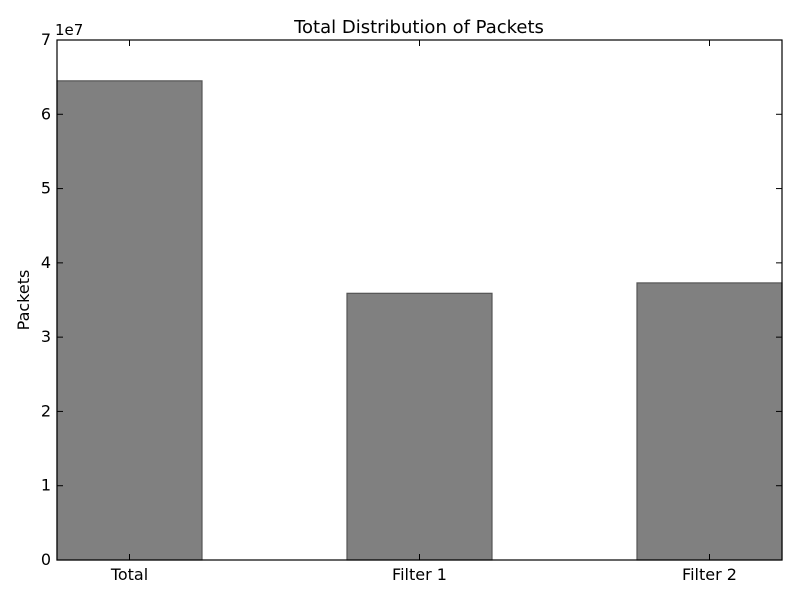 The width and height of the screenshot is (800, 600). I want to click on x-tick-label: Filter 2, so click(709, 574).